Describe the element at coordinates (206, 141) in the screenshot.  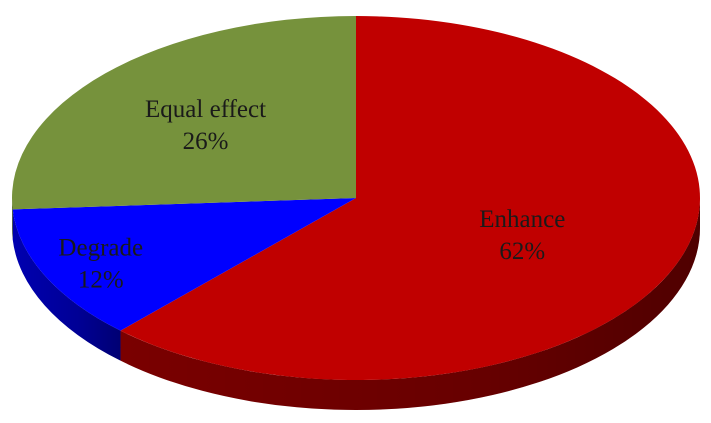
I see `pie-label-value: 26%` at that location.